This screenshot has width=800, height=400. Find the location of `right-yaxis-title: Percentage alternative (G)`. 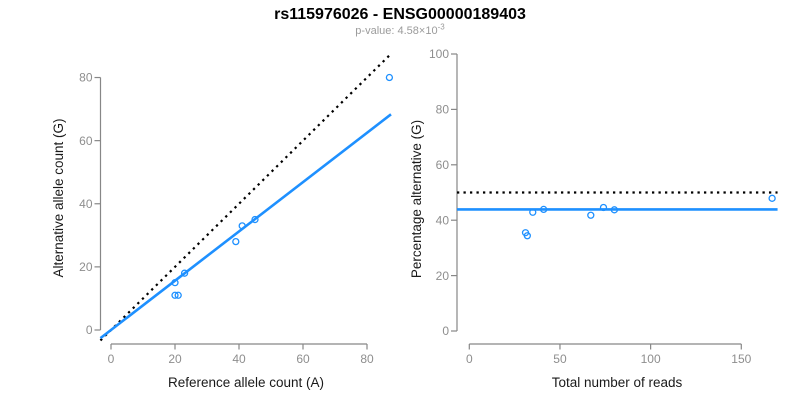

right-yaxis-title: Percentage alternative (G) is located at coordinates (416, 199).